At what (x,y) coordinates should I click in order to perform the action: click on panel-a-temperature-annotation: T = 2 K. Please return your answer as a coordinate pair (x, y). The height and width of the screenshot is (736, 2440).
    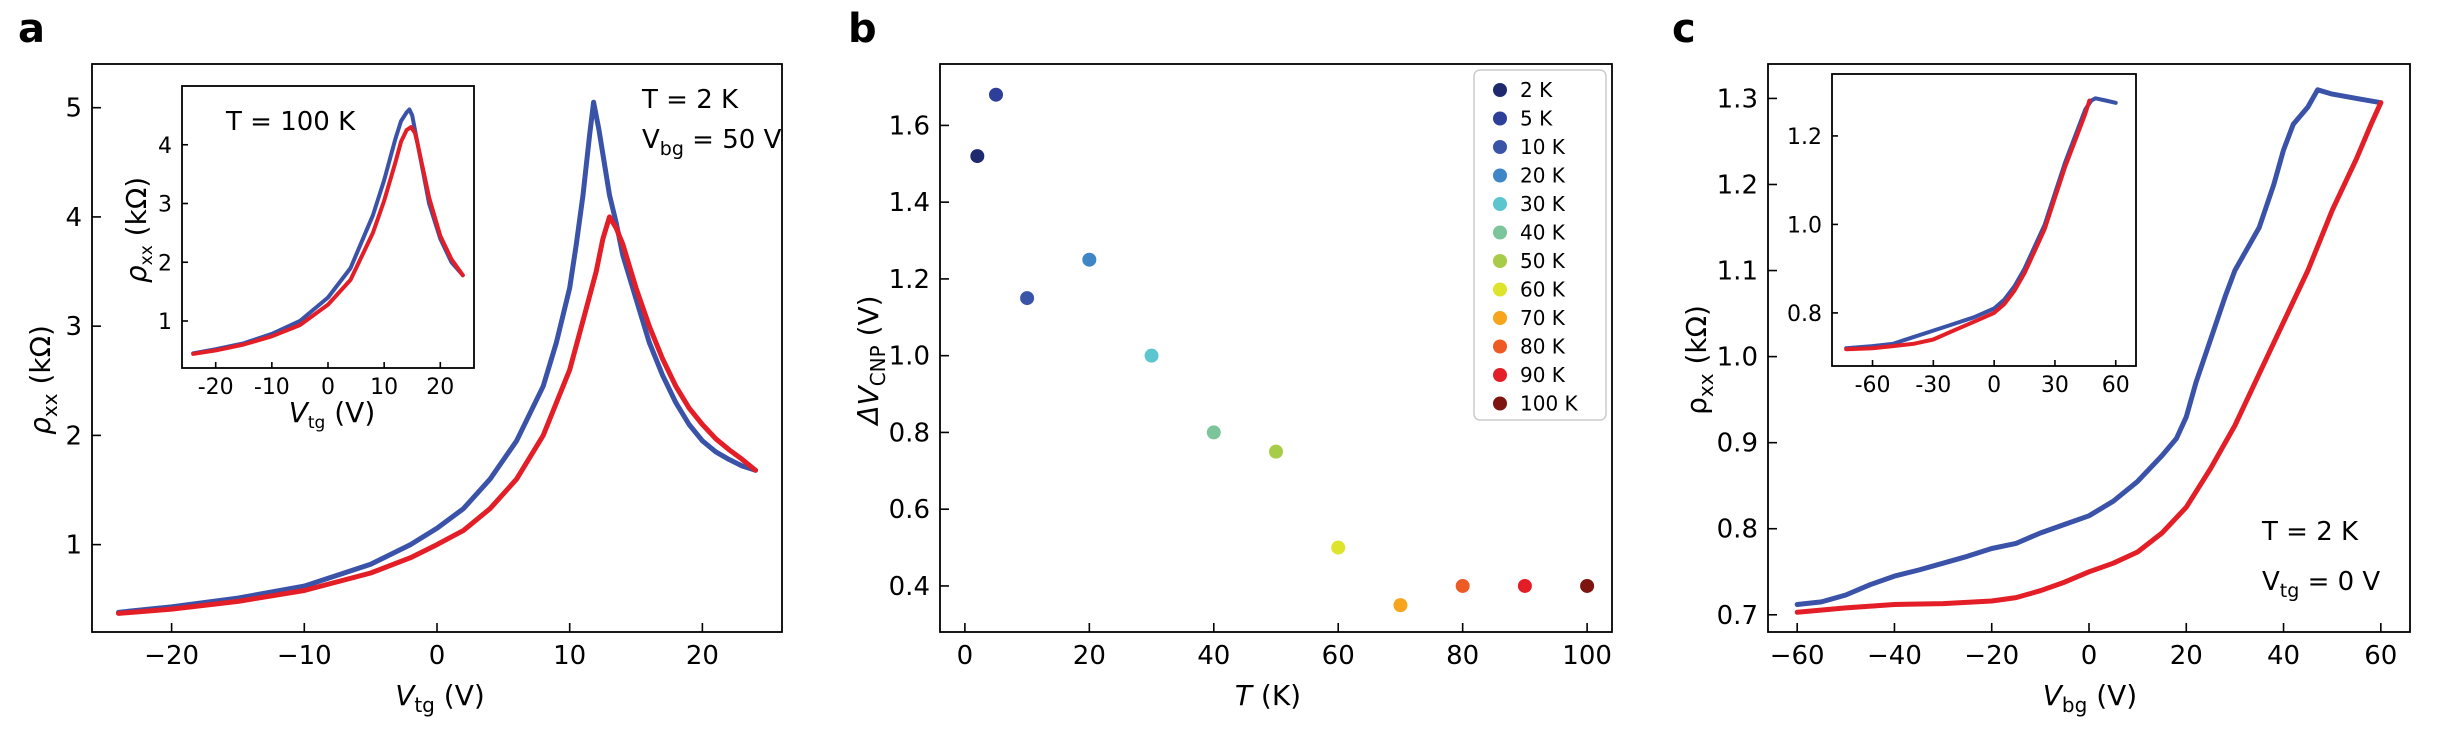
    Looking at the image, I should click on (690, 100).